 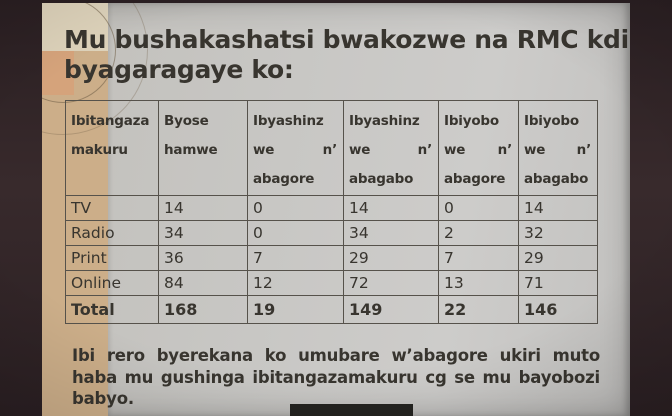 What do you see at coordinates (351, 410) in the screenshot?
I see `foreground-object` at bounding box center [351, 410].